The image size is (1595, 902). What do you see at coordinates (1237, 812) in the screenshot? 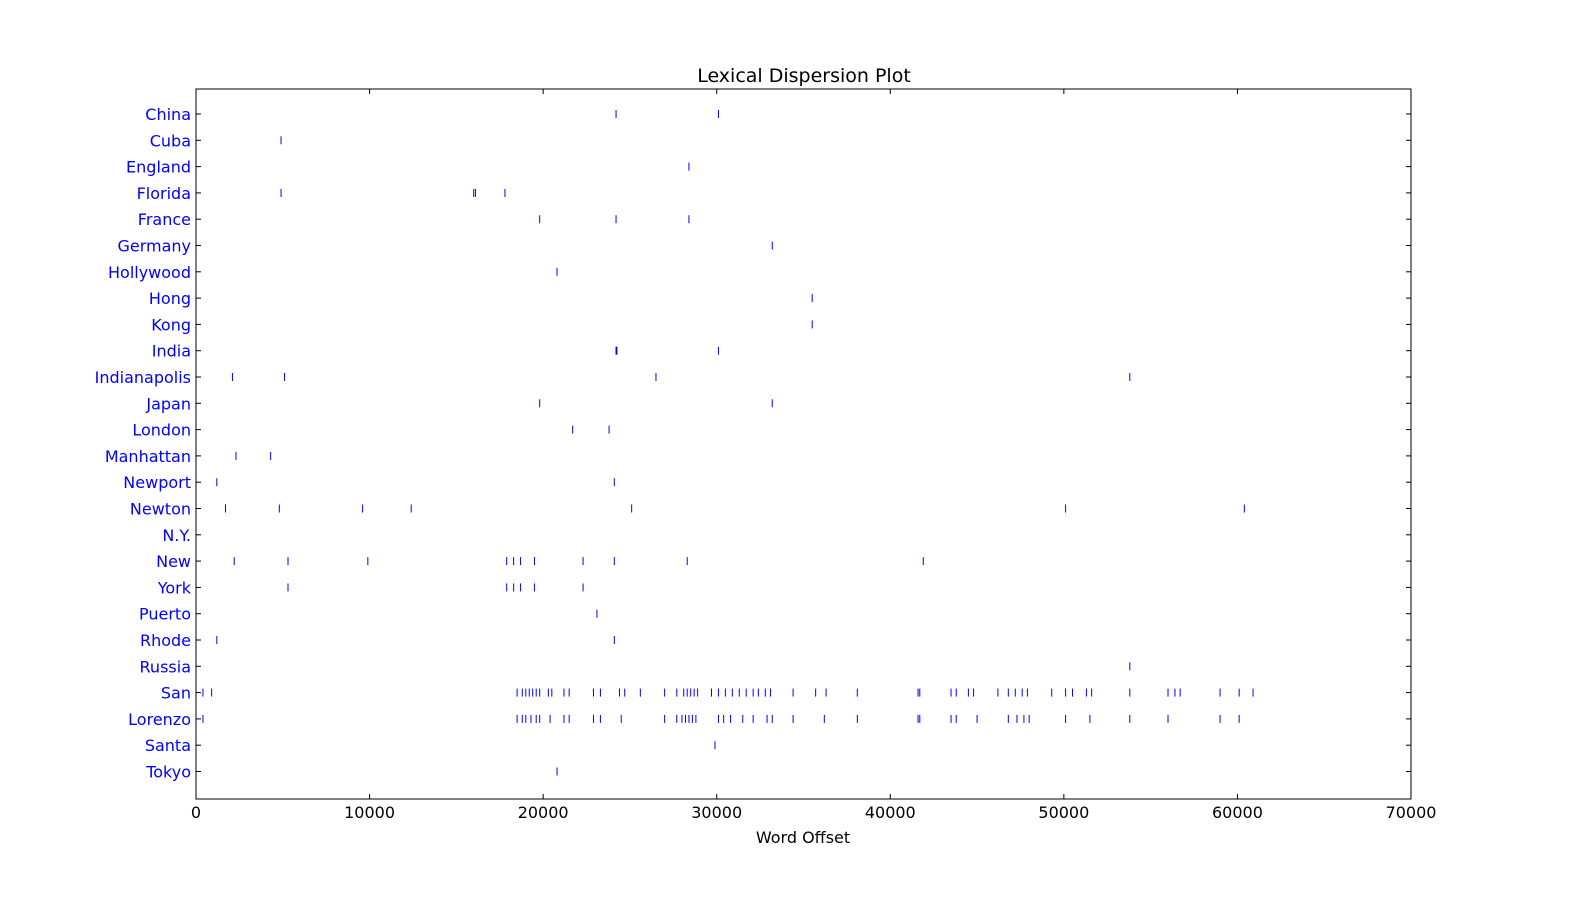
I see `x-tick-label: 60000` at bounding box center [1237, 812].